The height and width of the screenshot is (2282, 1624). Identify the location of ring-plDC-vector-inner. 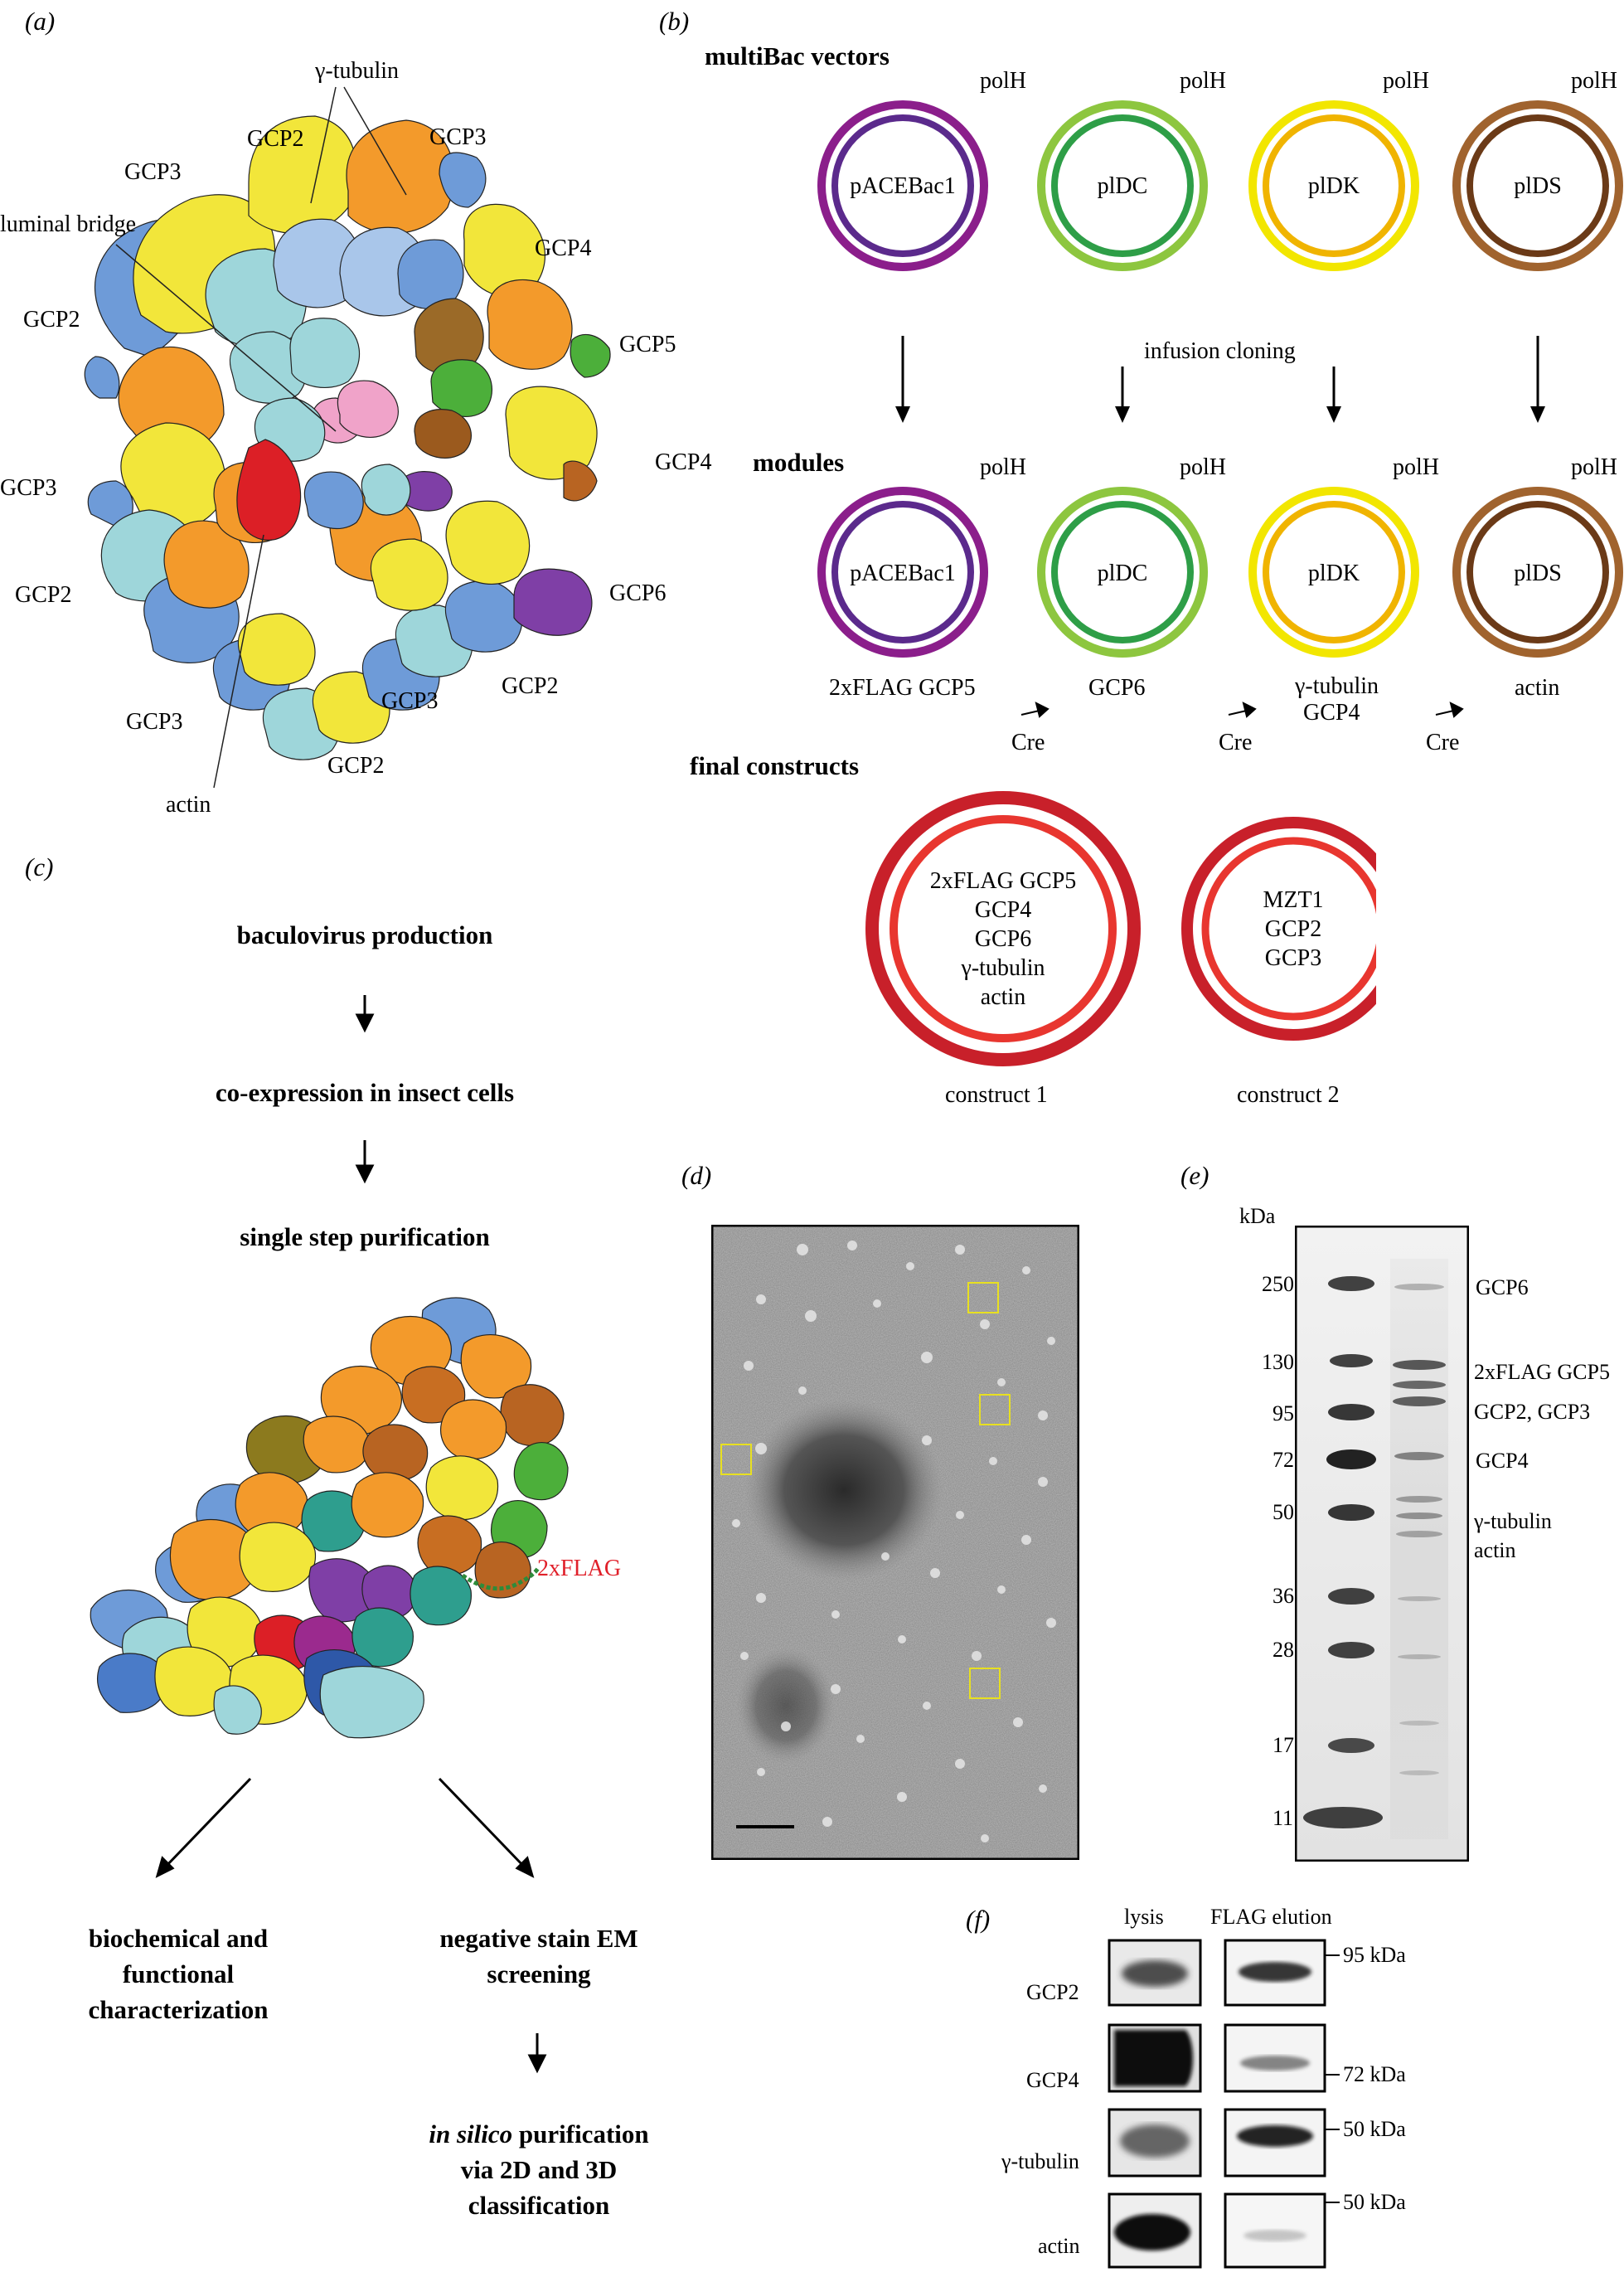
(1122, 185).